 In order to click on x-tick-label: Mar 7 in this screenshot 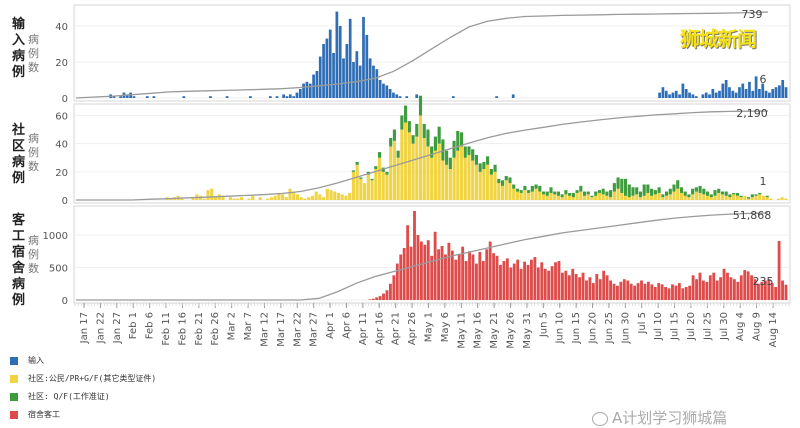, I will do `click(248, 326)`.